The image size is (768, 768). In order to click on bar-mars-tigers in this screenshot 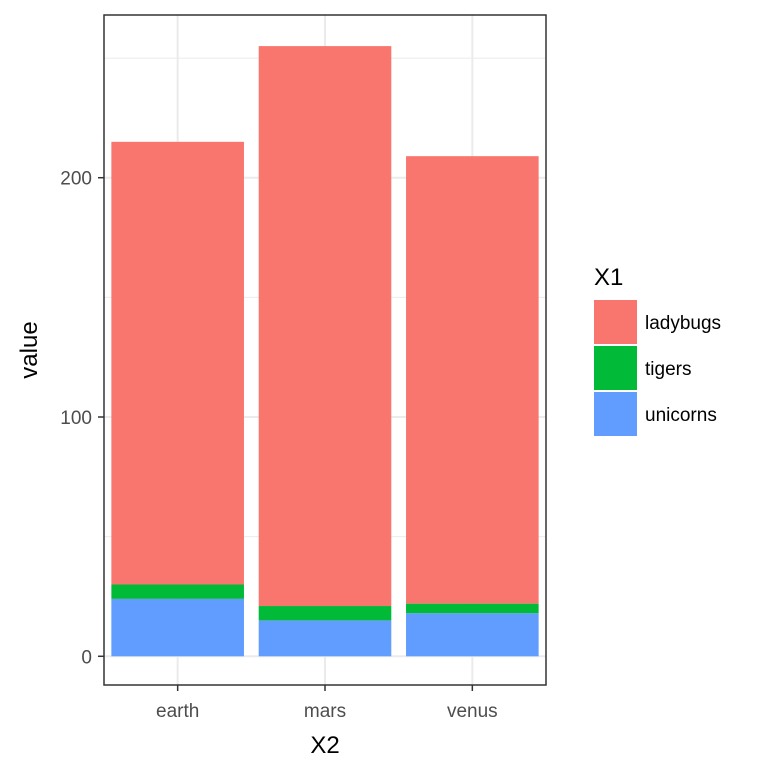, I will do `click(325, 613)`.